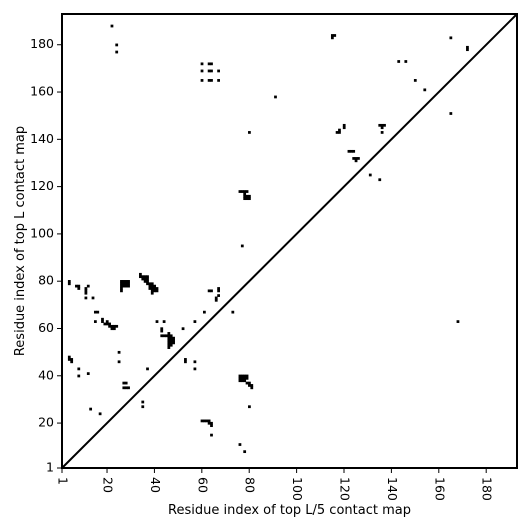  Describe the element at coordinates (439, 489) in the screenshot. I see `x-tick-label: 160` at that location.